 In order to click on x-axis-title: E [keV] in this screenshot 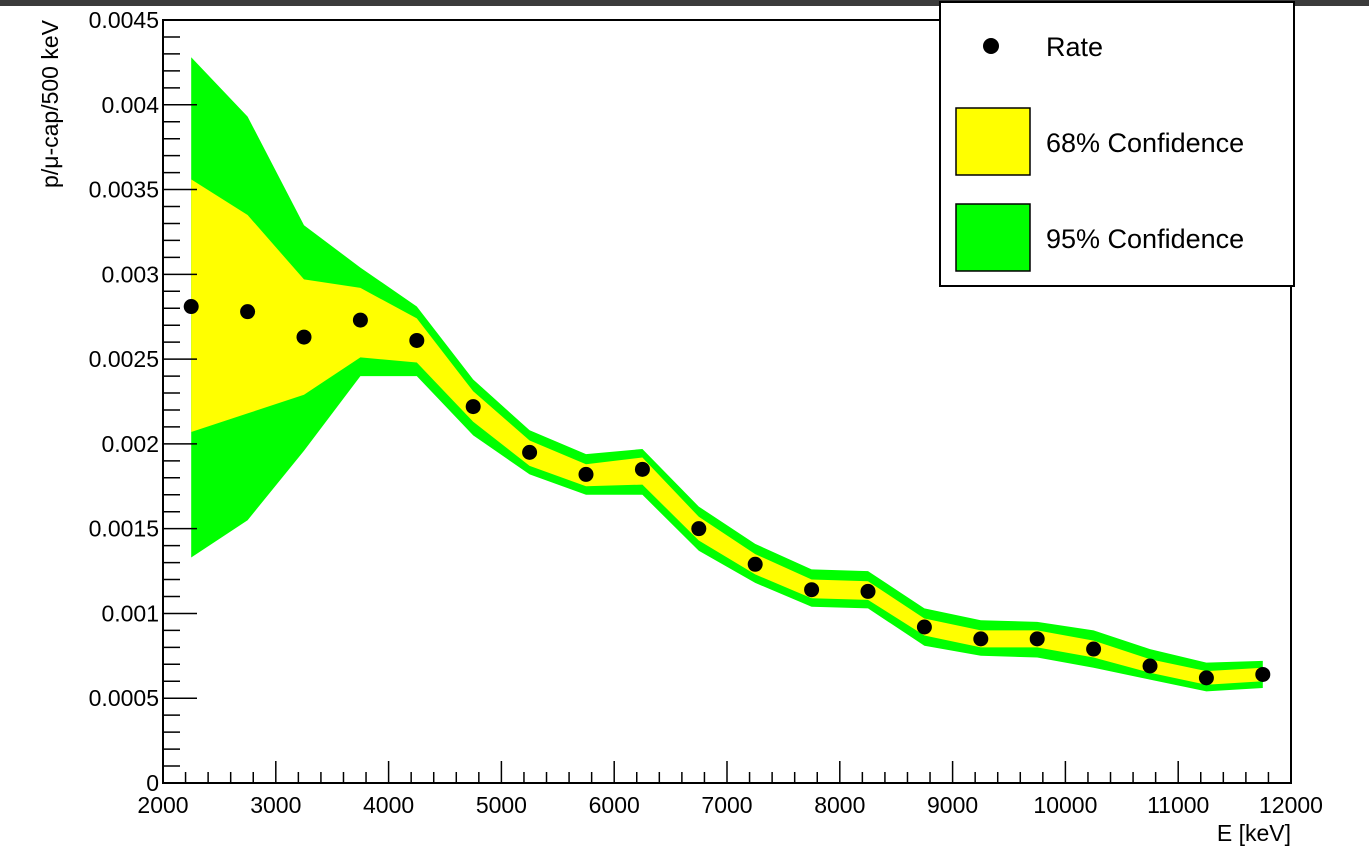, I will do `click(1254, 833)`.